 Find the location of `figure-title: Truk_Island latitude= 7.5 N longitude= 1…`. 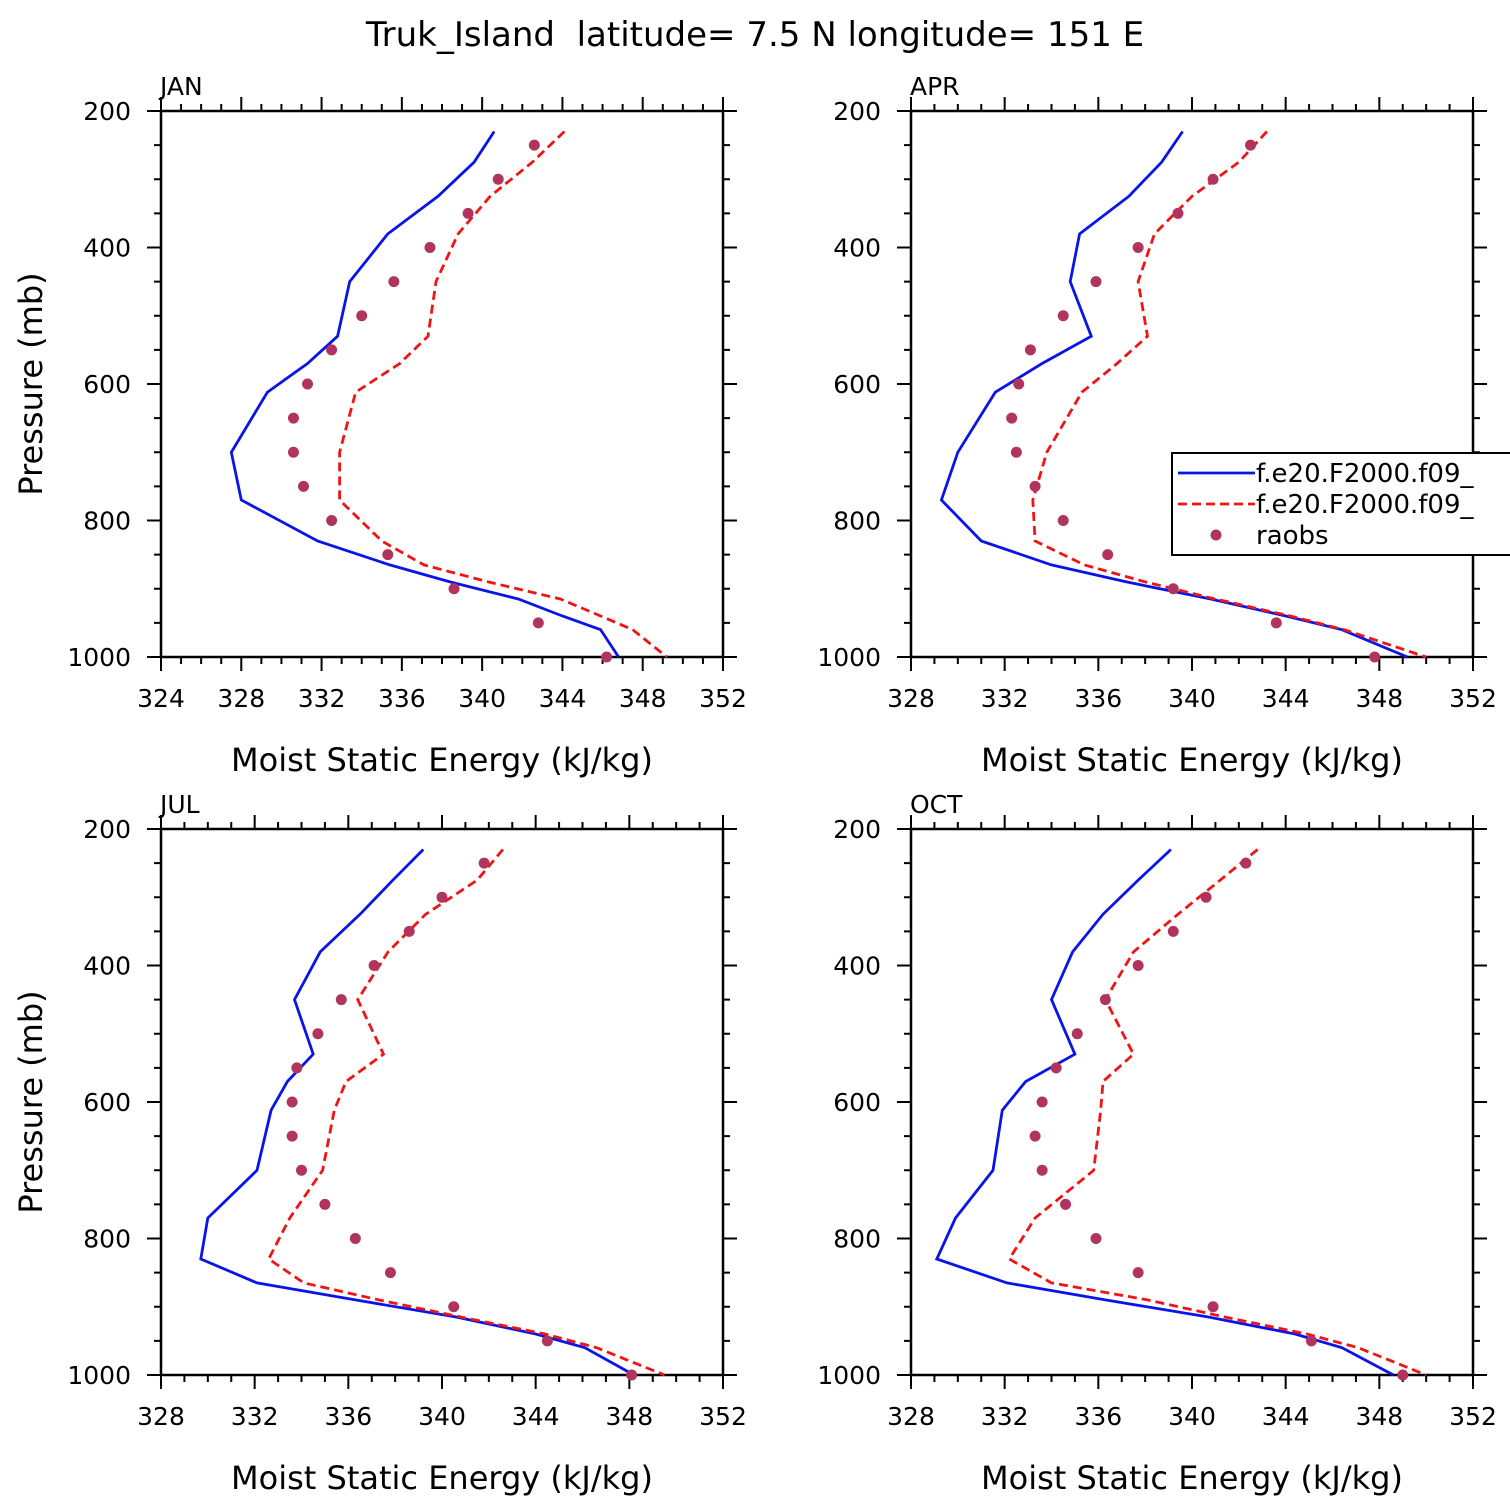

figure-title: Truk_Island latitude= 7.5 N longitude= 1… is located at coordinates (754, 35).